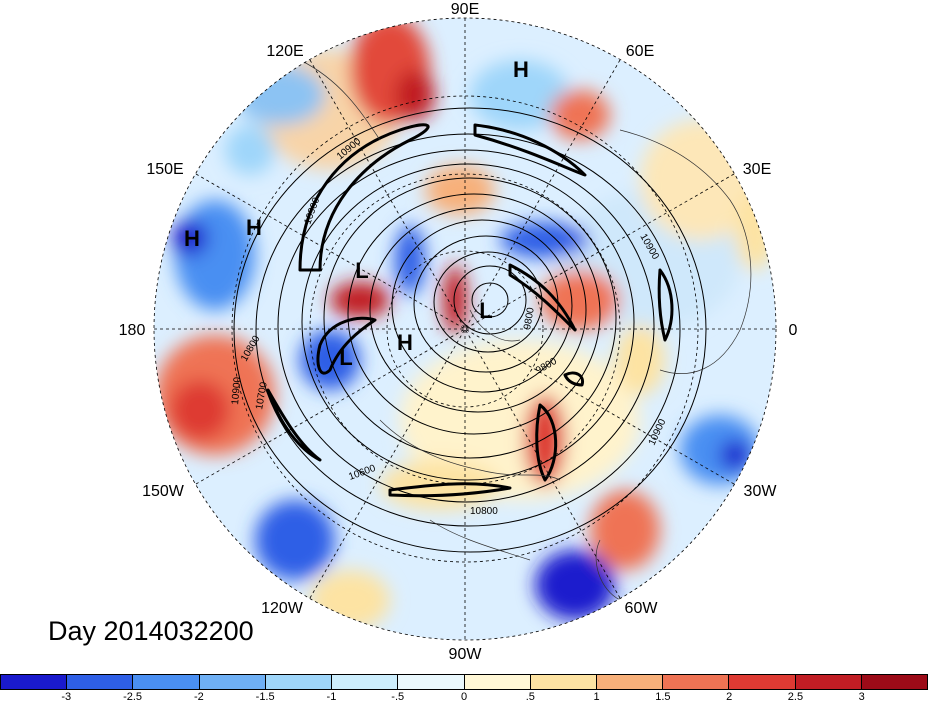  I want to click on lon-label-150w: 150W, so click(163, 491).